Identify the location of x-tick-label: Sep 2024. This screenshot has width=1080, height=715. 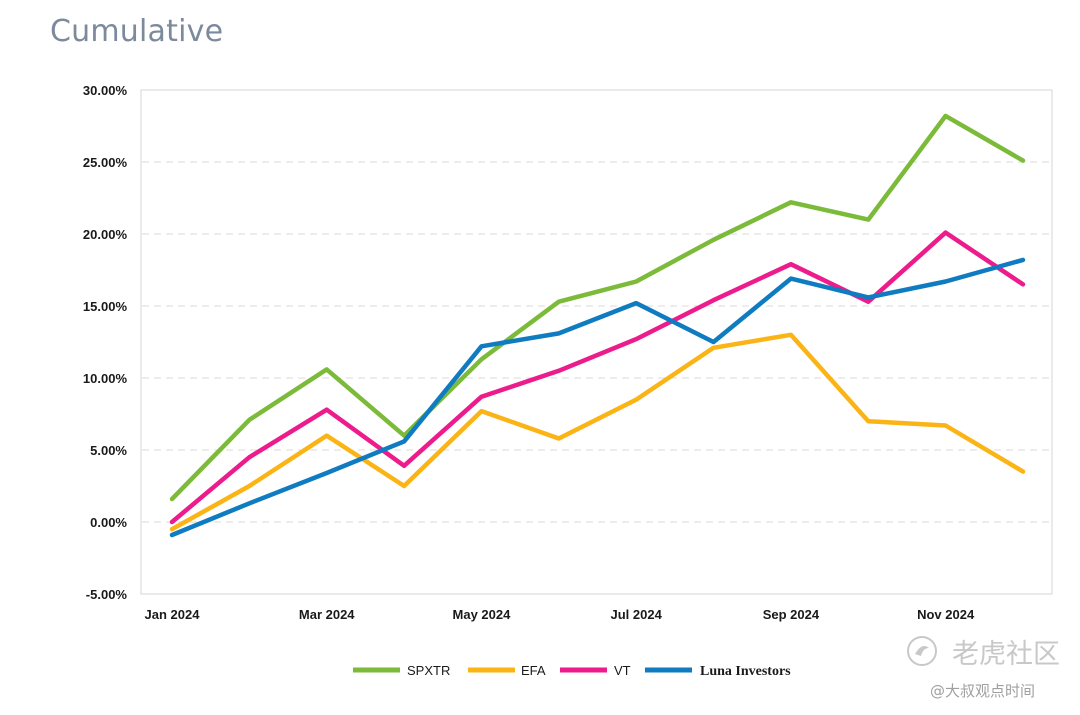
(791, 614).